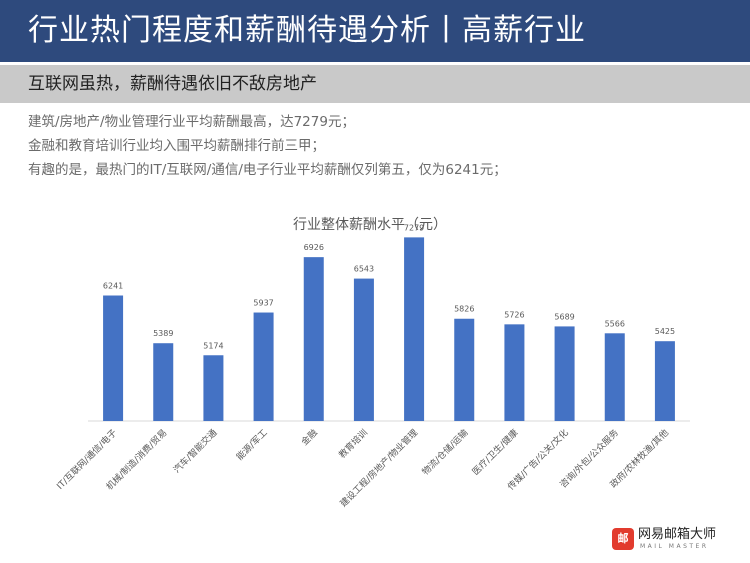 The height and width of the screenshot is (563, 750). What do you see at coordinates (464, 309) in the screenshot?
I see `data-label: 5826` at bounding box center [464, 309].